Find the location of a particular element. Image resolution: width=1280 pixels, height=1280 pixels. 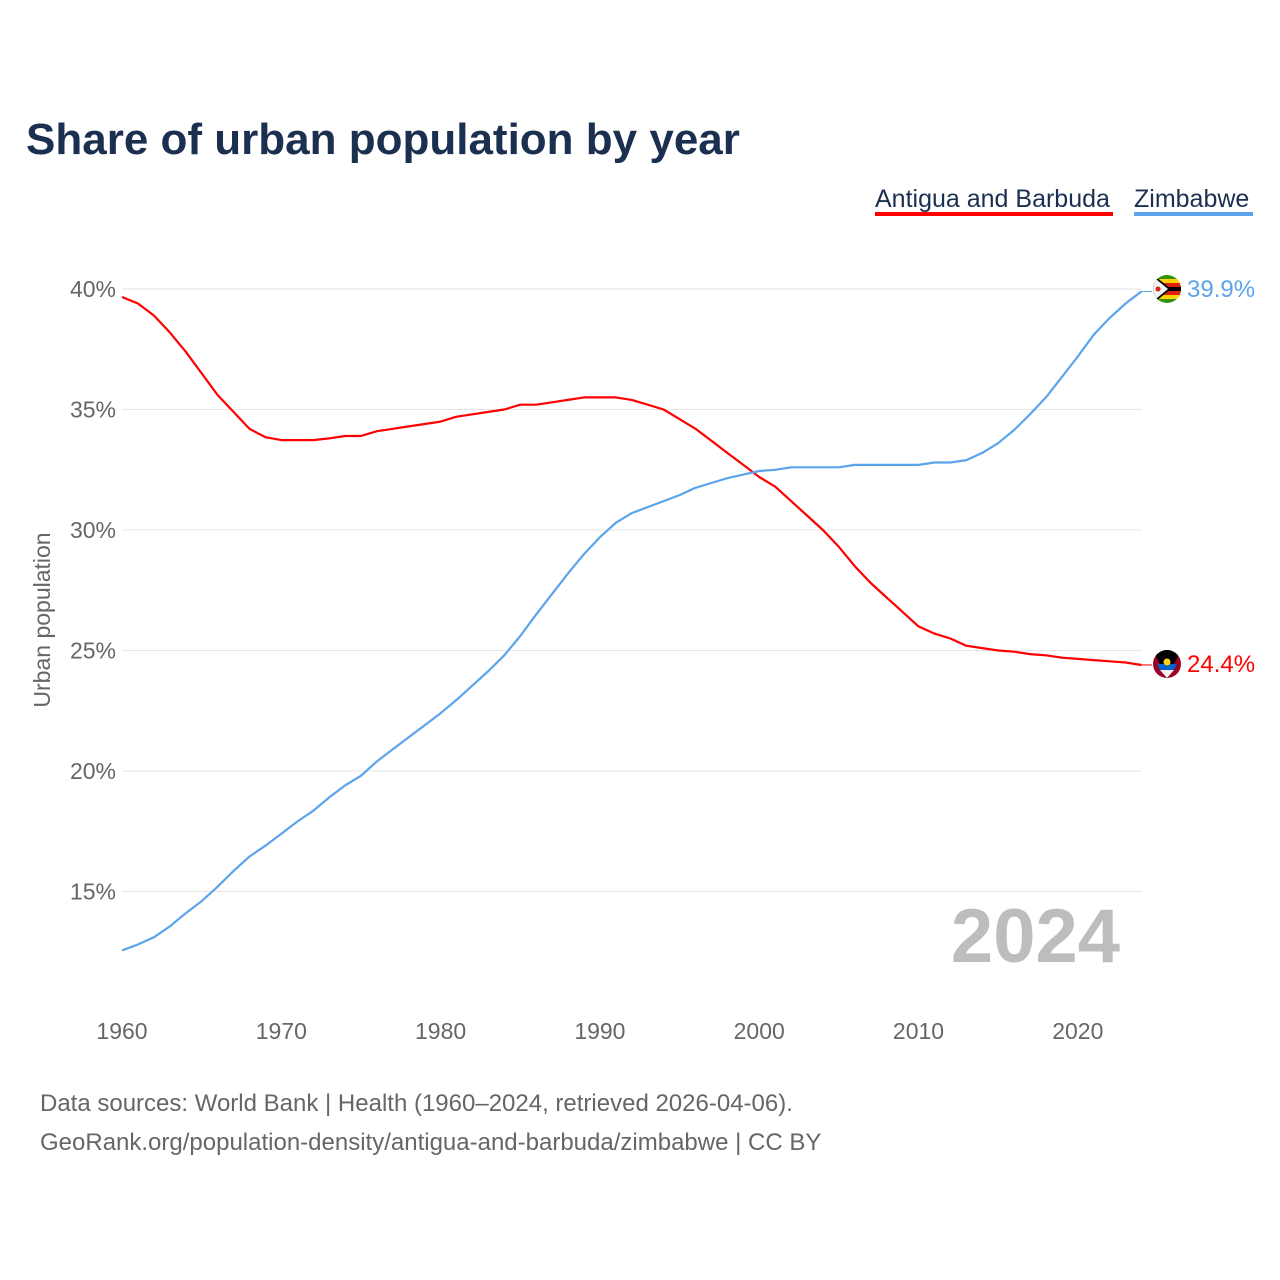

end-label-antigua-and-barbuda: 24.4% is located at coordinates (1221, 664).